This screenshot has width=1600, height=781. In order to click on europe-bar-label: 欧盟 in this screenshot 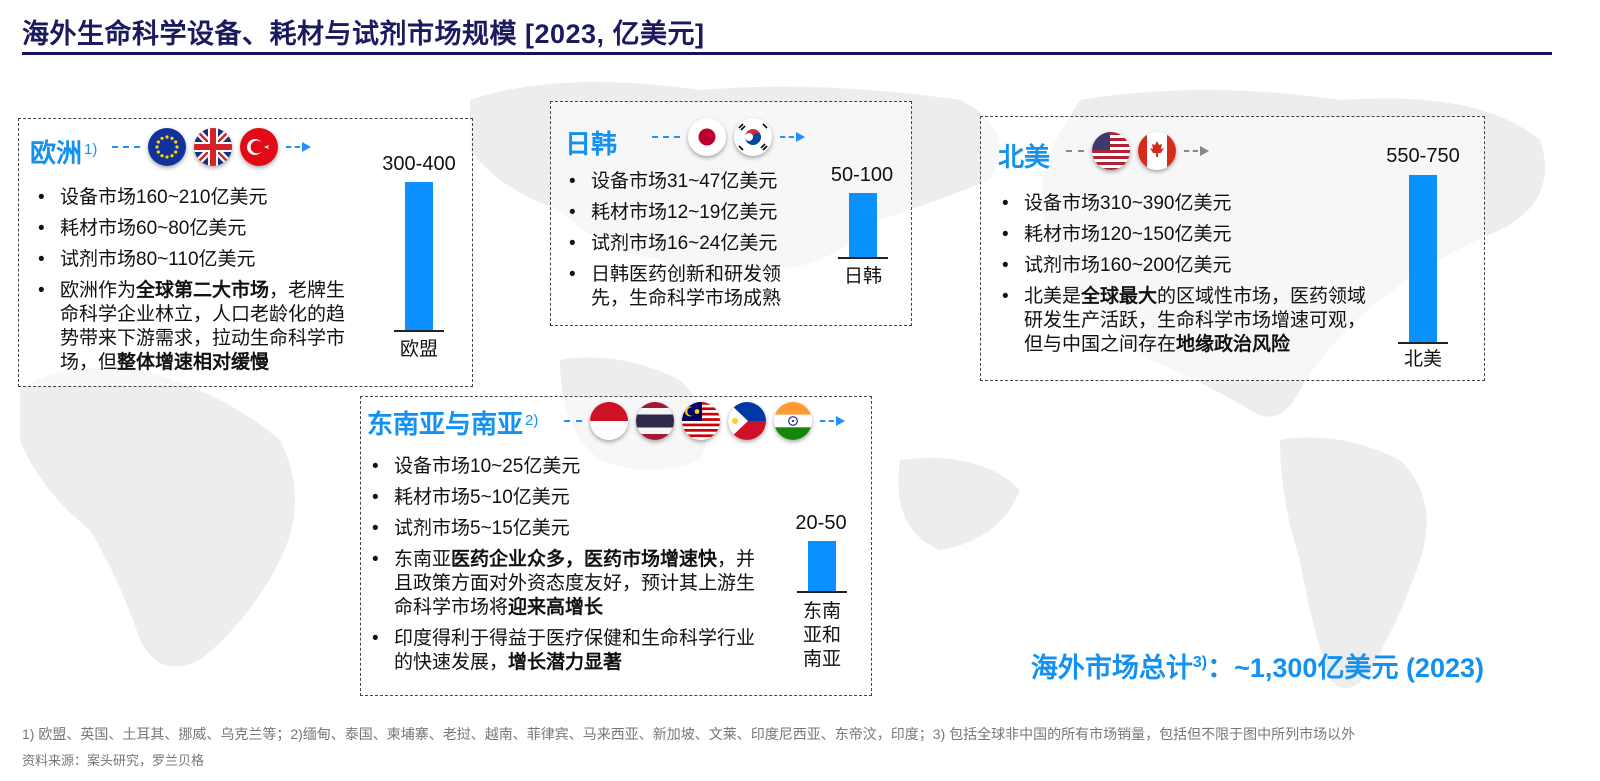, I will do `click(418, 349)`.